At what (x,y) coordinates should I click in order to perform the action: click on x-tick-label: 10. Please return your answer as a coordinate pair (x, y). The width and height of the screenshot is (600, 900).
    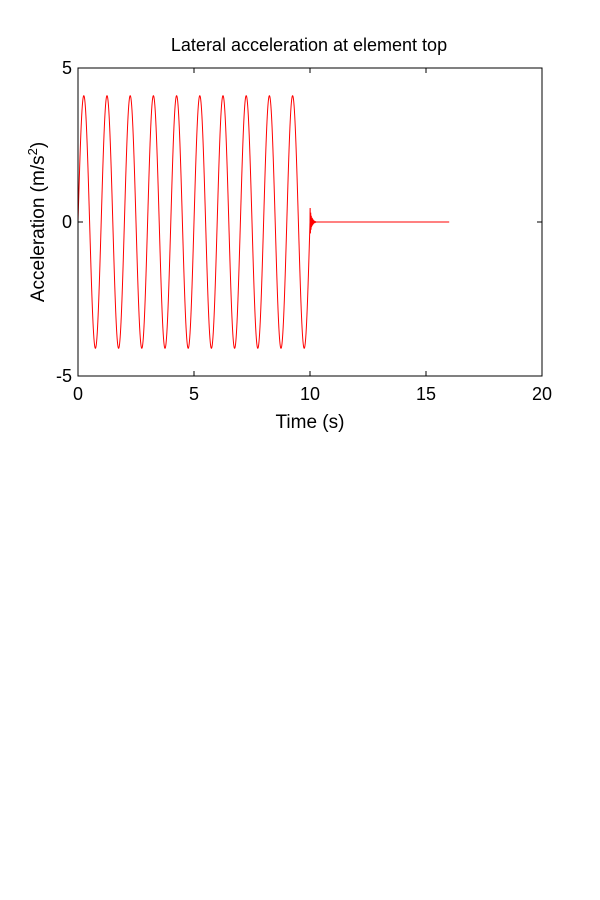
    Looking at the image, I should click on (310, 394).